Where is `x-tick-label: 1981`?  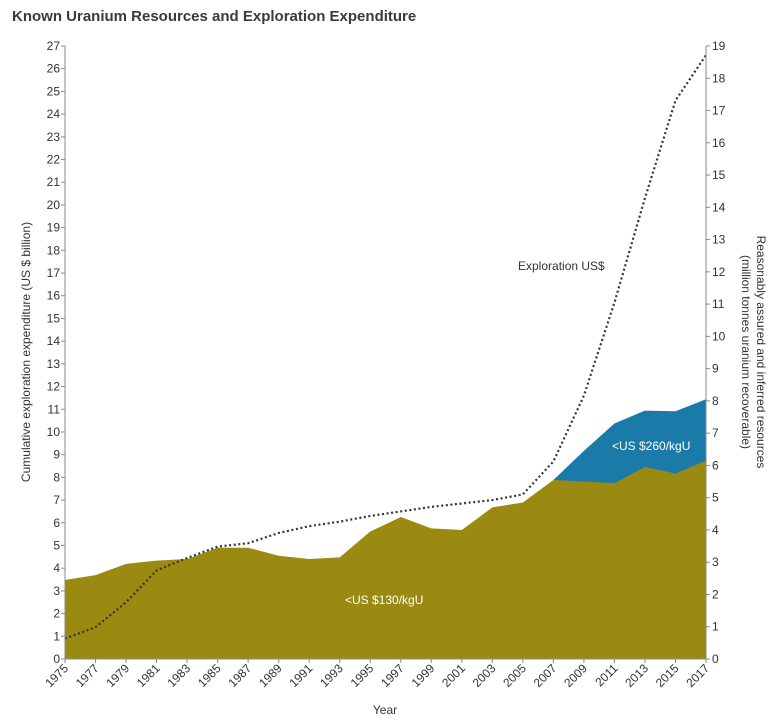
x-tick-label: 1981 is located at coordinates (148, 675).